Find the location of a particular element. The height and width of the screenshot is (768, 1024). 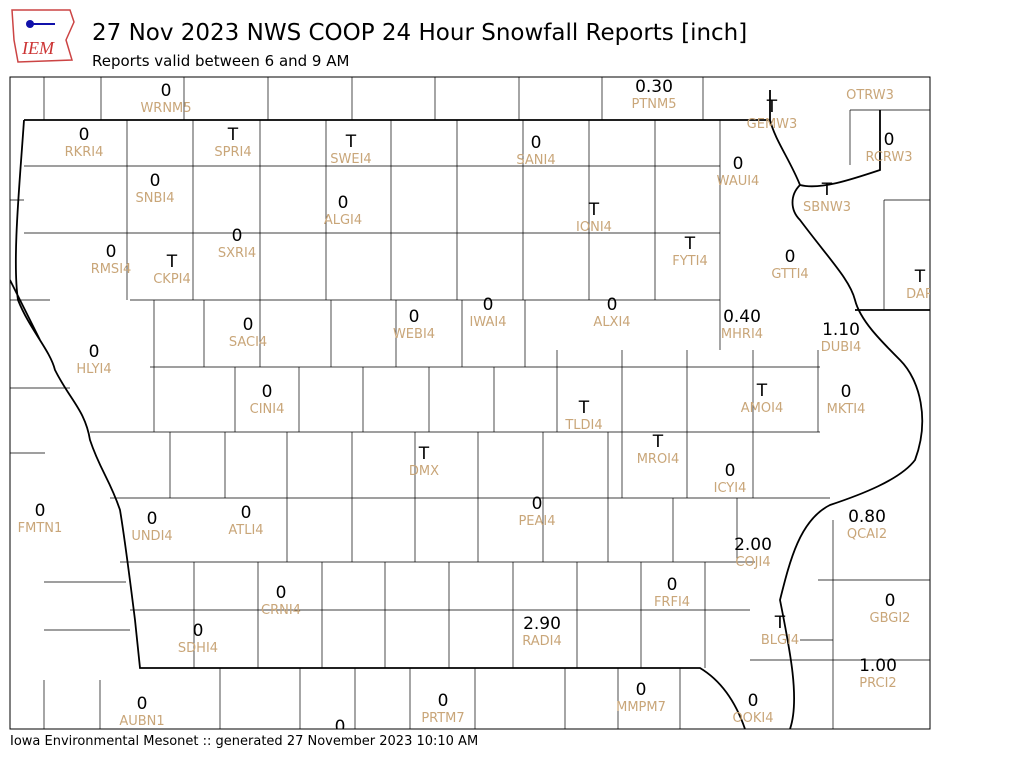

station-id: MROI4 is located at coordinates (658, 459).